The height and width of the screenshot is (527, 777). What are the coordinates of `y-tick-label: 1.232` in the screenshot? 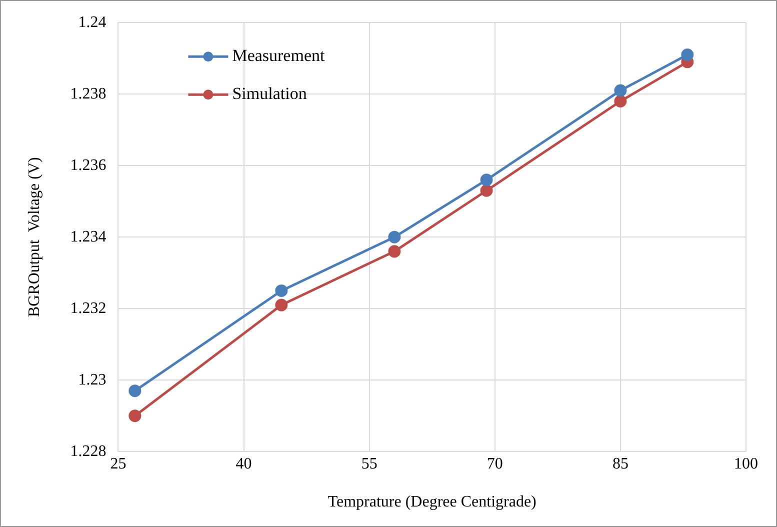 It's located at (88, 308).